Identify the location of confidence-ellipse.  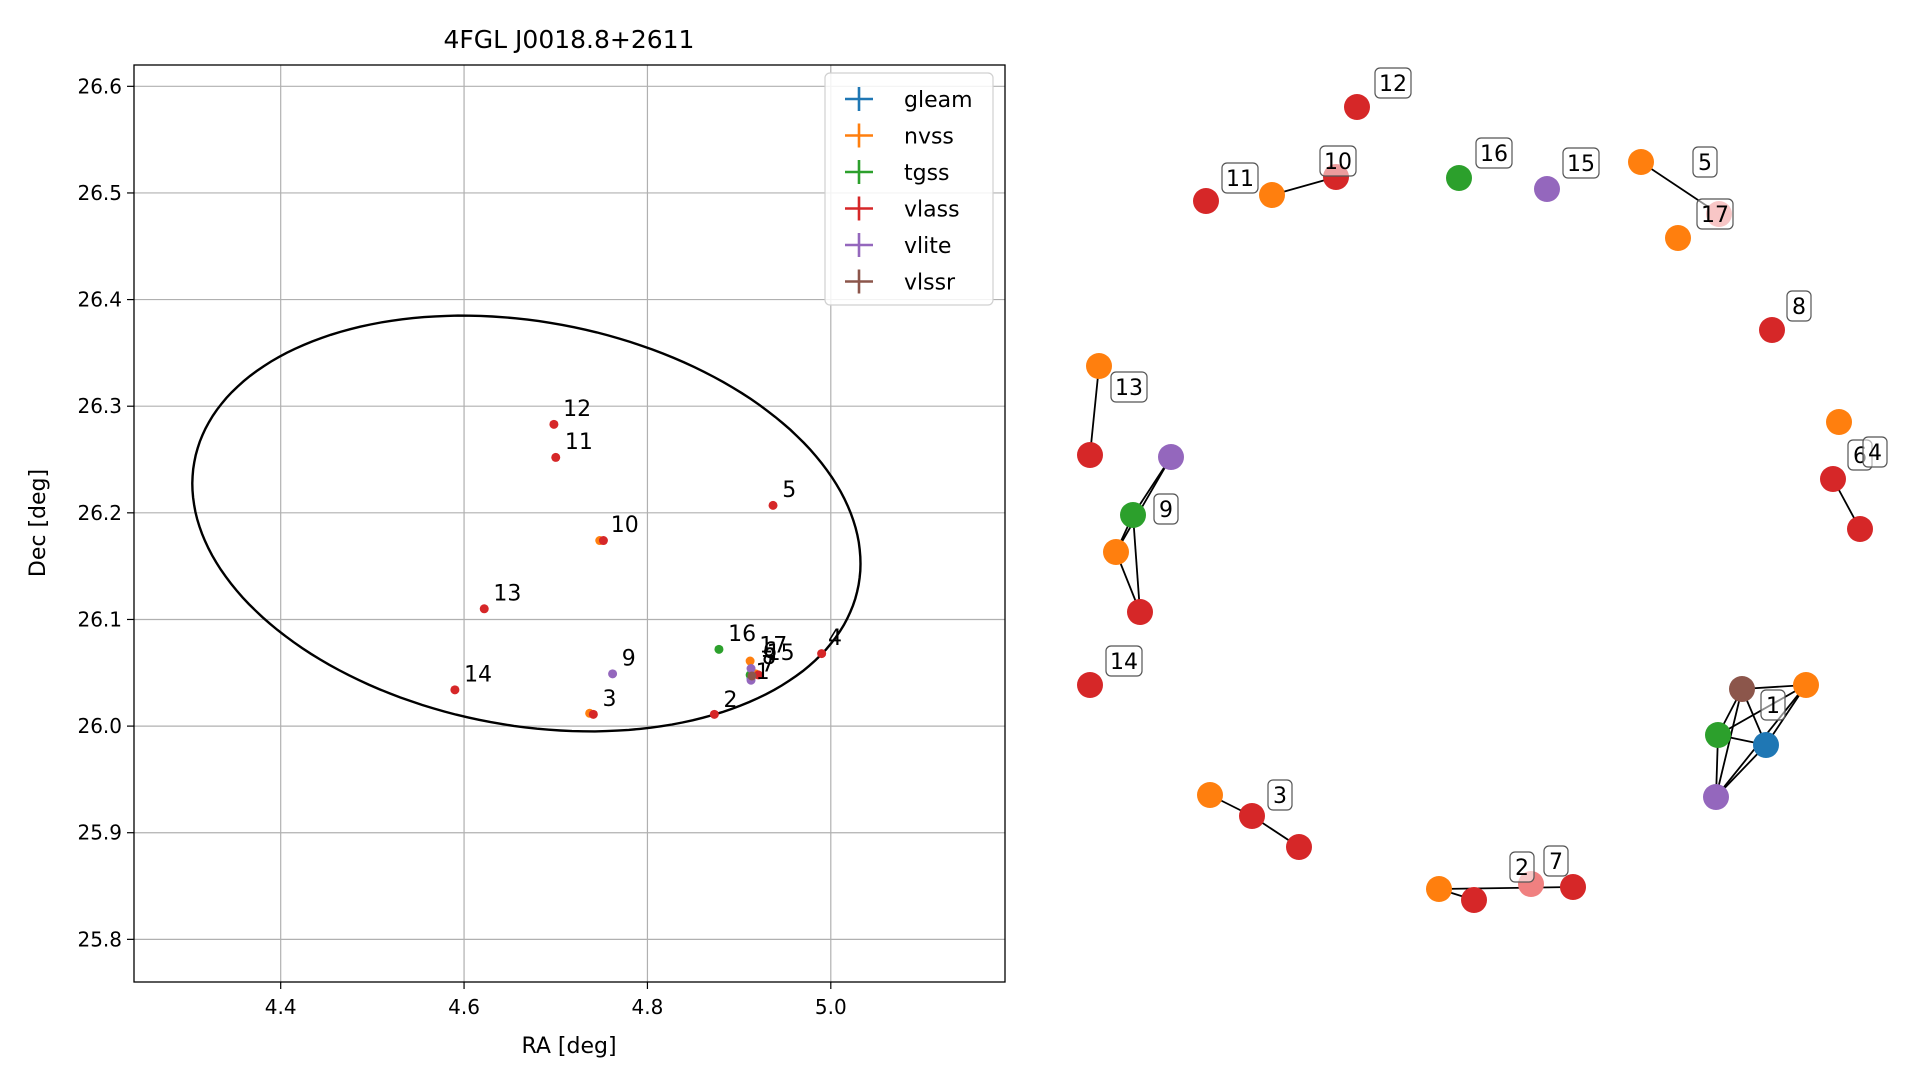
(526, 523).